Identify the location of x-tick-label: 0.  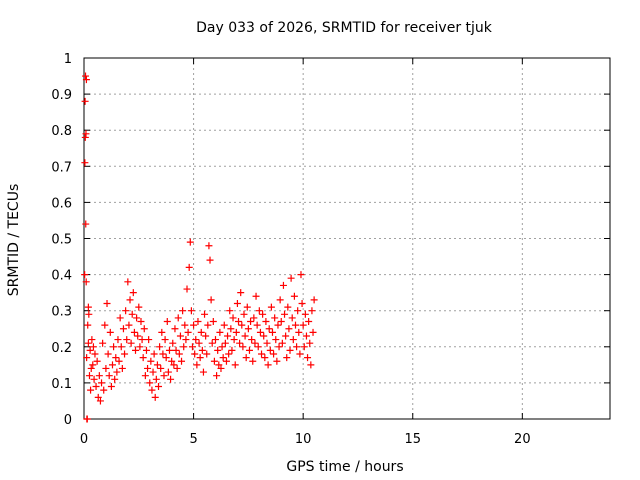
(84, 439).